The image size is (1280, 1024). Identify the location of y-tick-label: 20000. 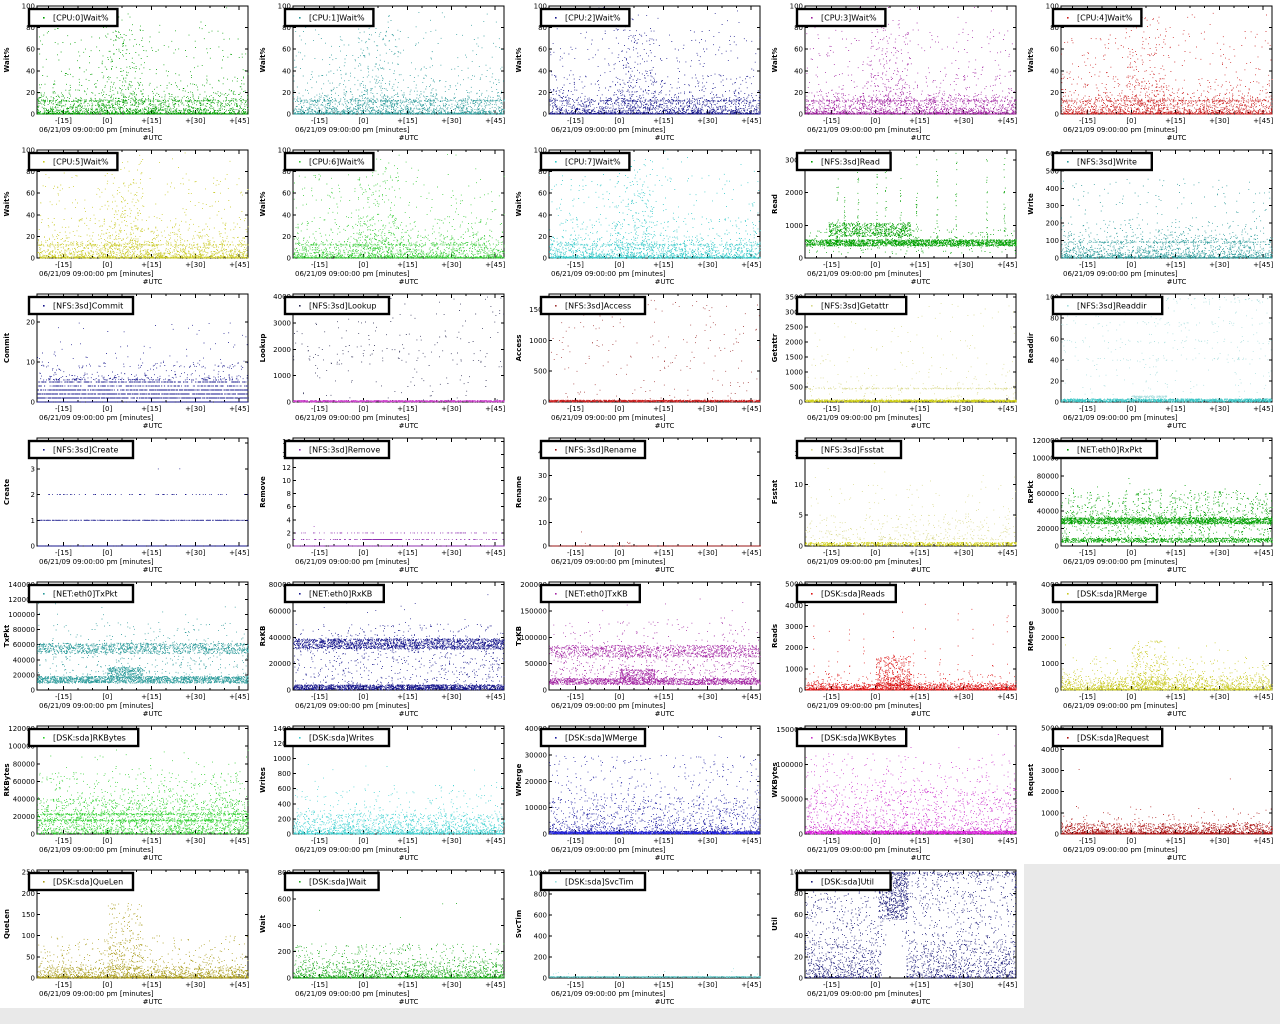
(536, 782).